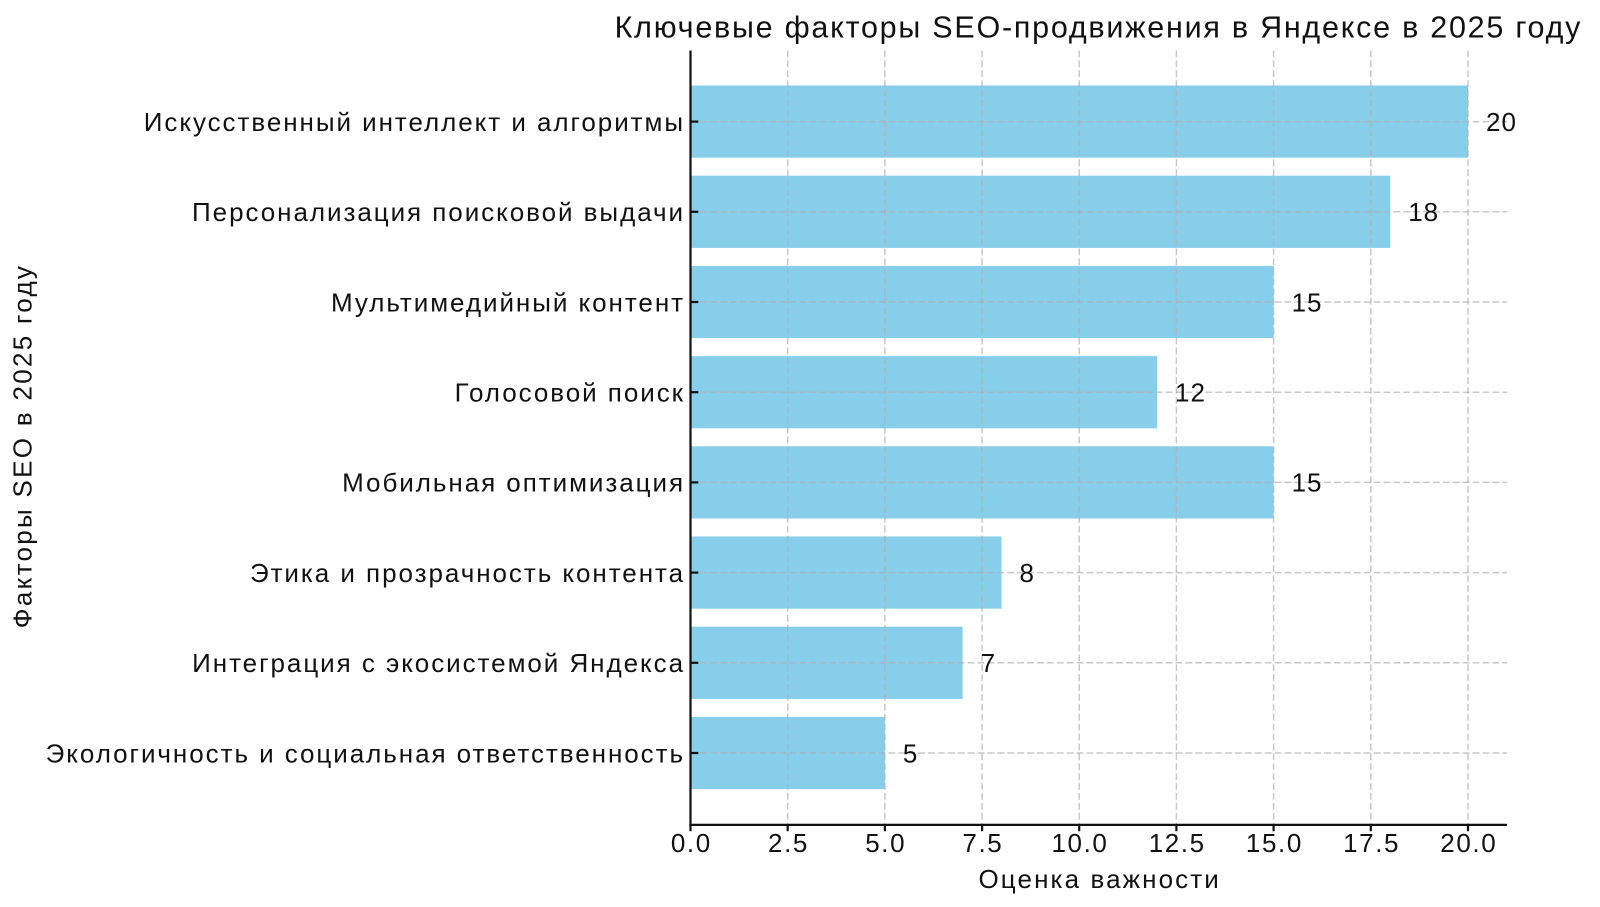  Describe the element at coordinates (23, 446) in the screenshot. I see `svg-text: Факторы SEO в 2025 году` at that location.